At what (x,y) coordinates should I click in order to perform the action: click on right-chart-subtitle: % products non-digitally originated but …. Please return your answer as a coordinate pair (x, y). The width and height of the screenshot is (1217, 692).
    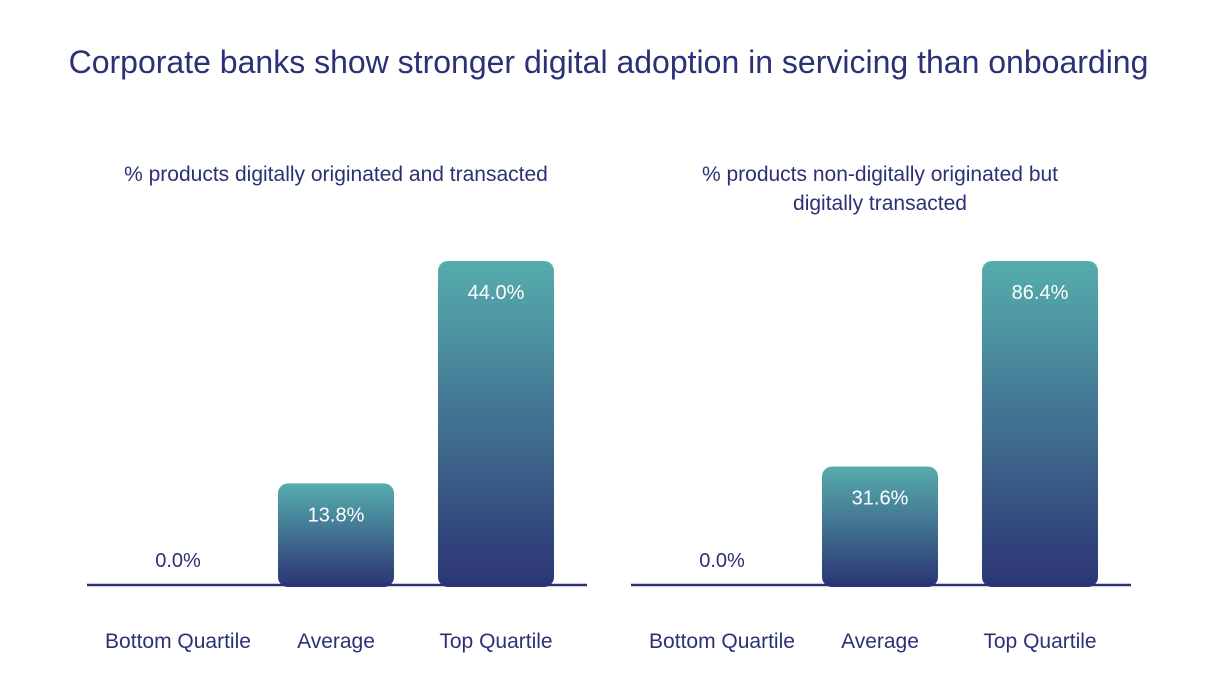
    Looking at the image, I should click on (880, 189).